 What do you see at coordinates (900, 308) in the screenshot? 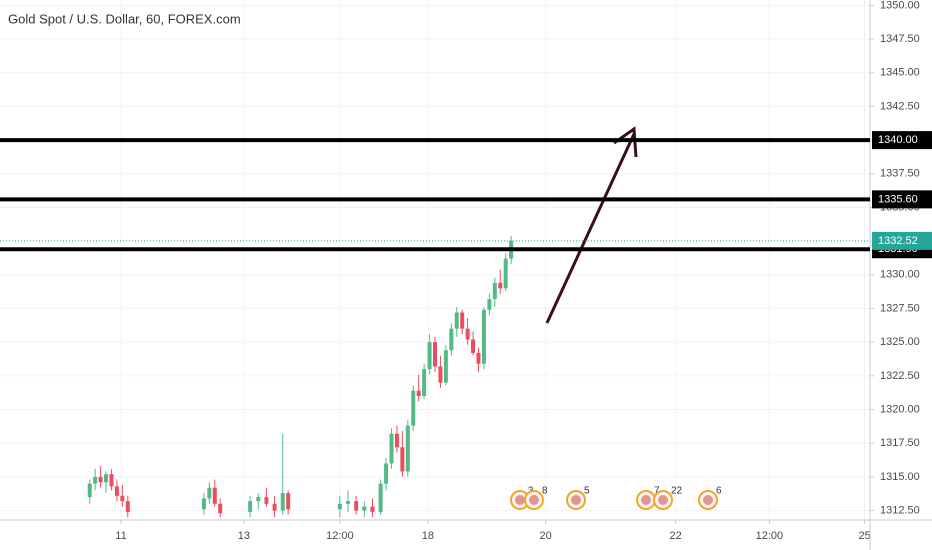
I see `y-tick-label: 1327.50` at bounding box center [900, 308].